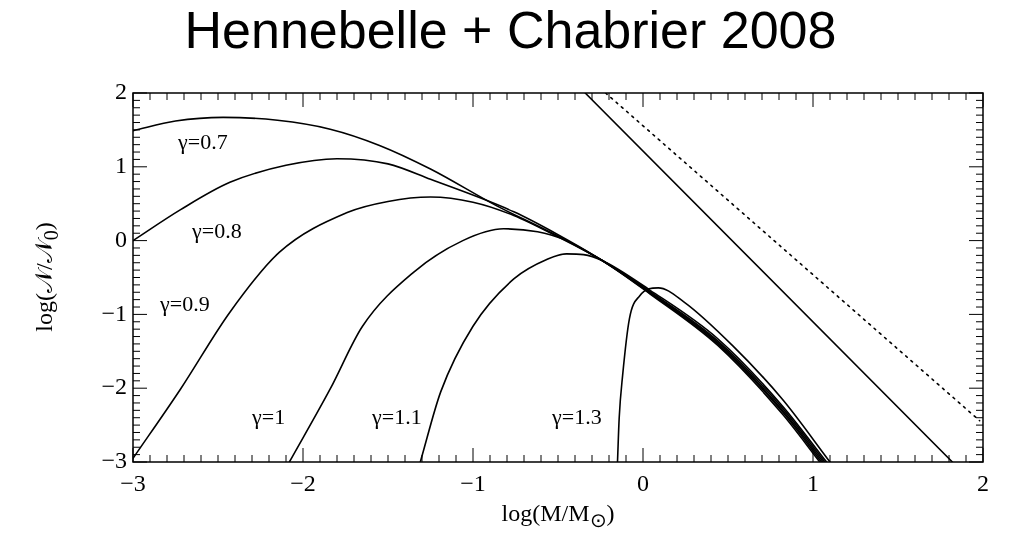  What do you see at coordinates (983, 482) in the screenshot?
I see `x-tick-label: 2` at bounding box center [983, 482].